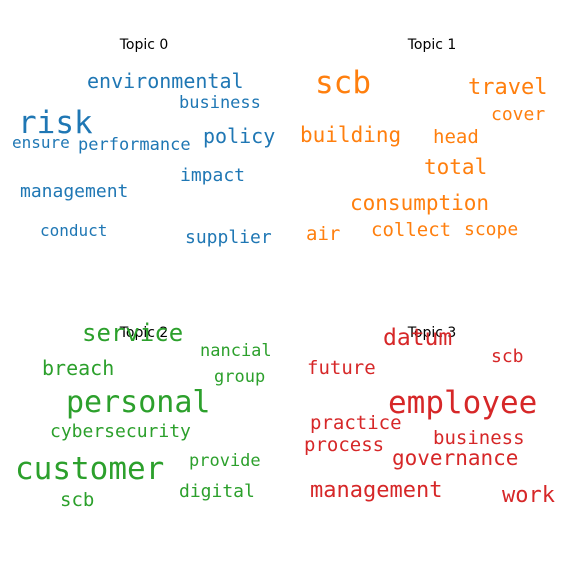 The image size is (576, 576). What do you see at coordinates (323, 234) in the screenshot?
I see `word-1-air: air` at bounding box center [323, 234].